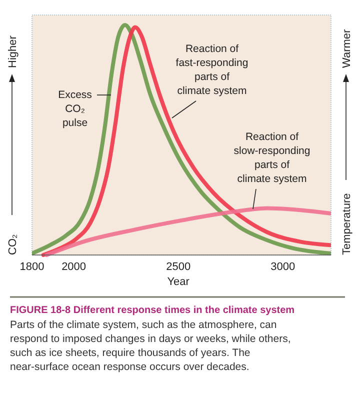 The image size is (360, 420). Describe the element at coordinates (178, 282) in the screenshot. I see `x-axis-title: Year` at that location.